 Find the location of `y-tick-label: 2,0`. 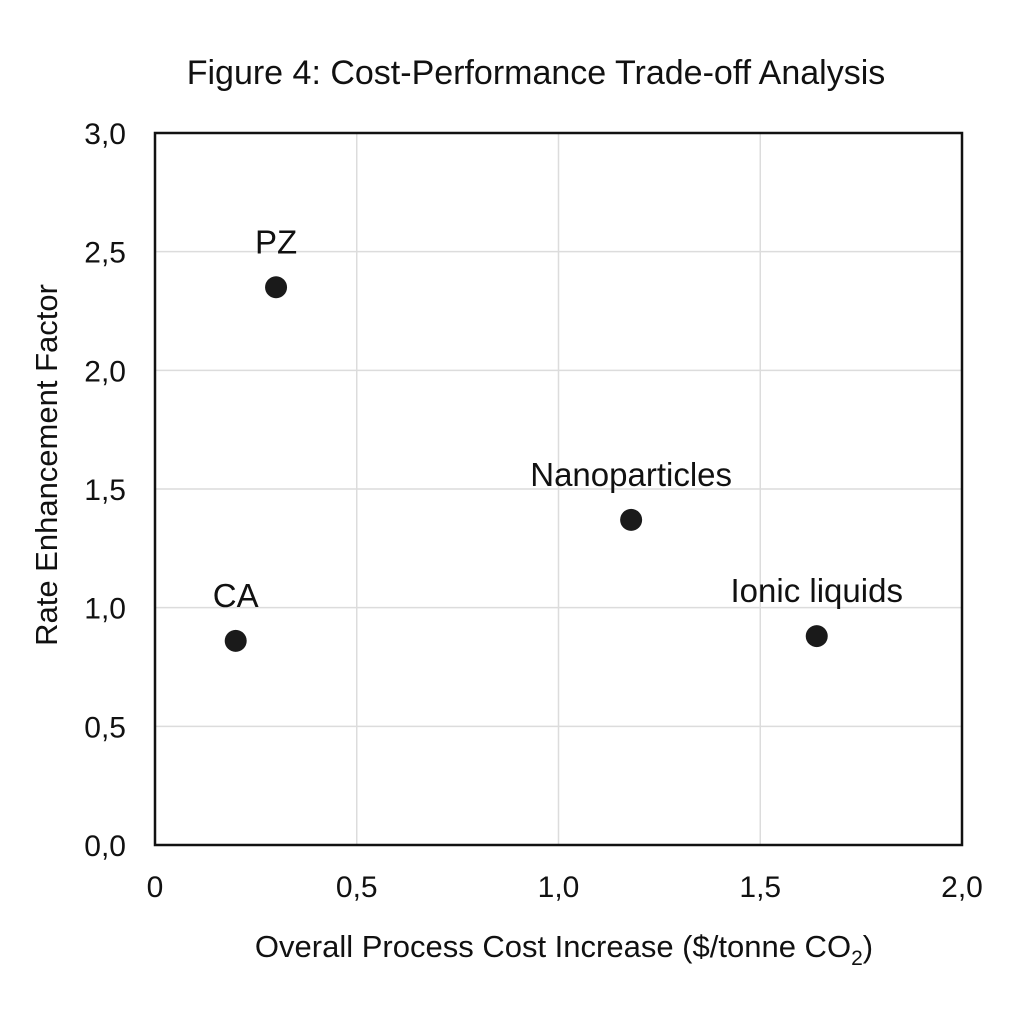

y-tick-label: 2,0 is located at coordinates (105, 371).